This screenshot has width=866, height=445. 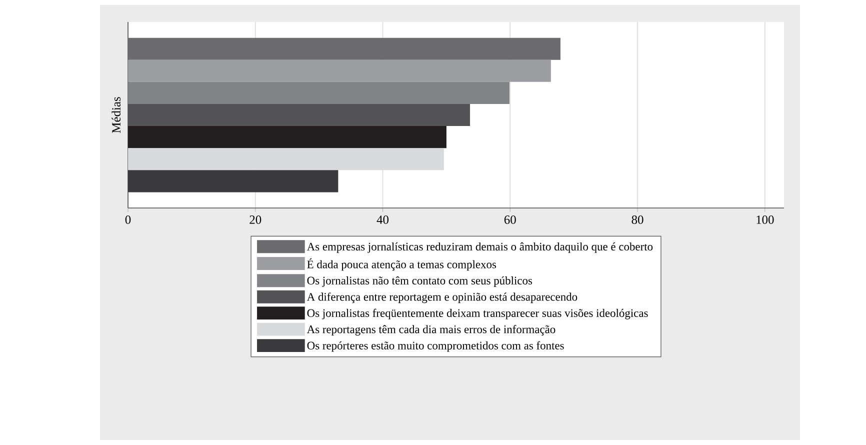 What do you see at coordinates (431, 330) in the screenshot?
I see `legend-label: As reportagens têm cada dia mais erros de informação` at bounding box center [431, 330].